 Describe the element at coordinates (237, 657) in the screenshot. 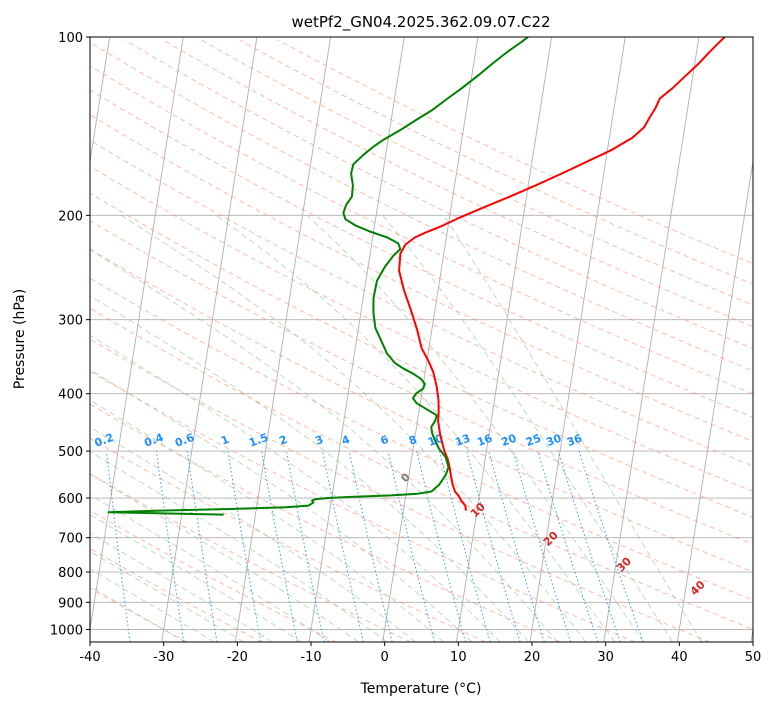

I see `x-tick-label: -20` at that location.